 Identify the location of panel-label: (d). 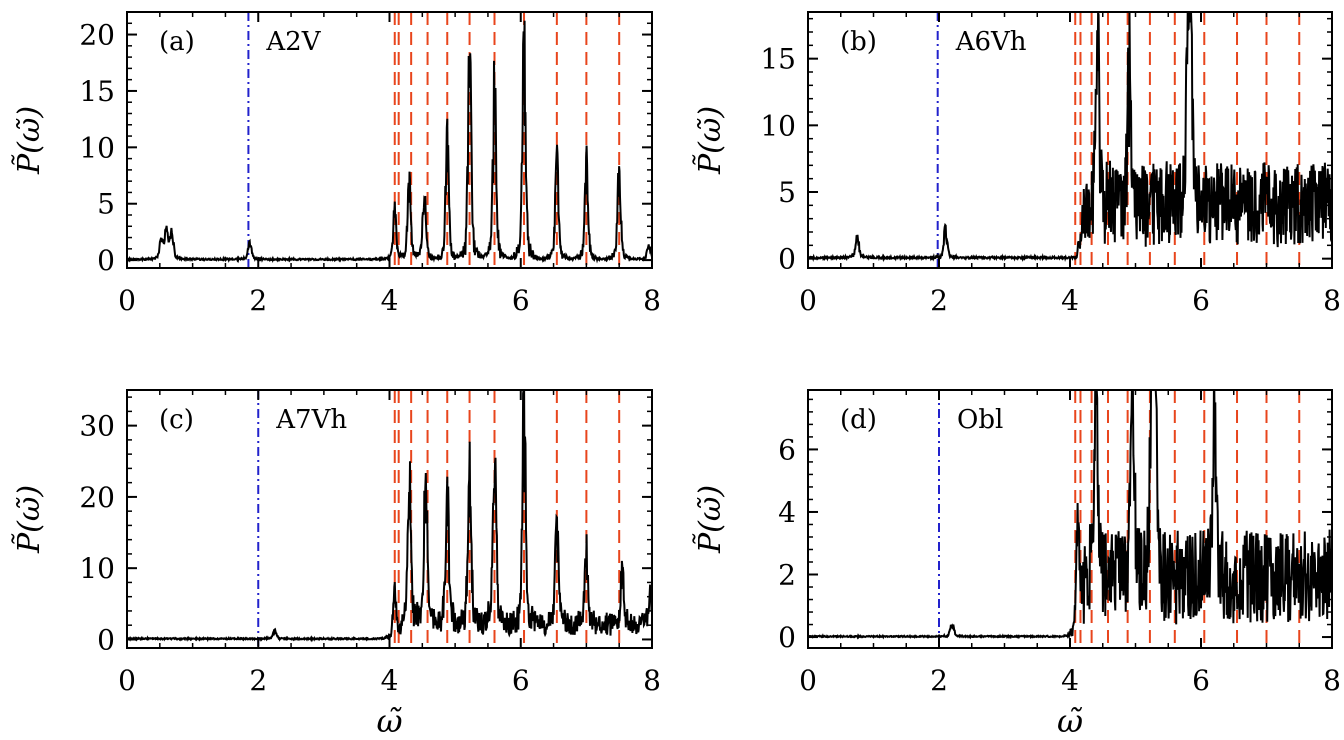
(858, 420).